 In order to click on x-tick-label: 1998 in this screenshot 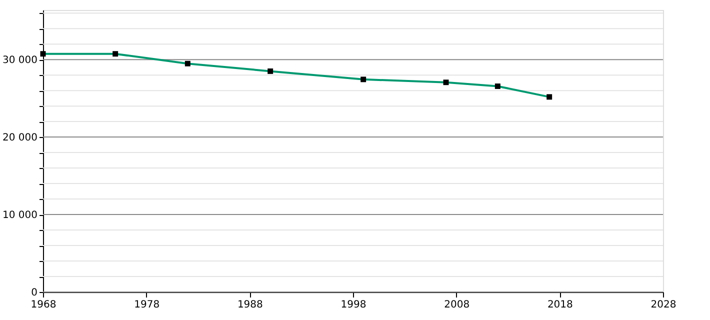, I will do `click(353, 305)`.